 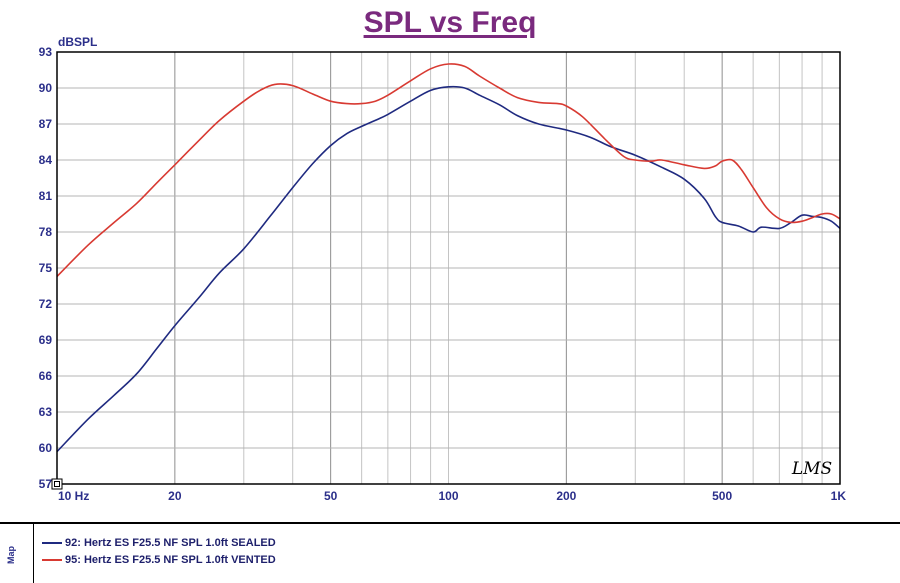 I want to click on x-tick-label: 500, so click(x=722, y=496).